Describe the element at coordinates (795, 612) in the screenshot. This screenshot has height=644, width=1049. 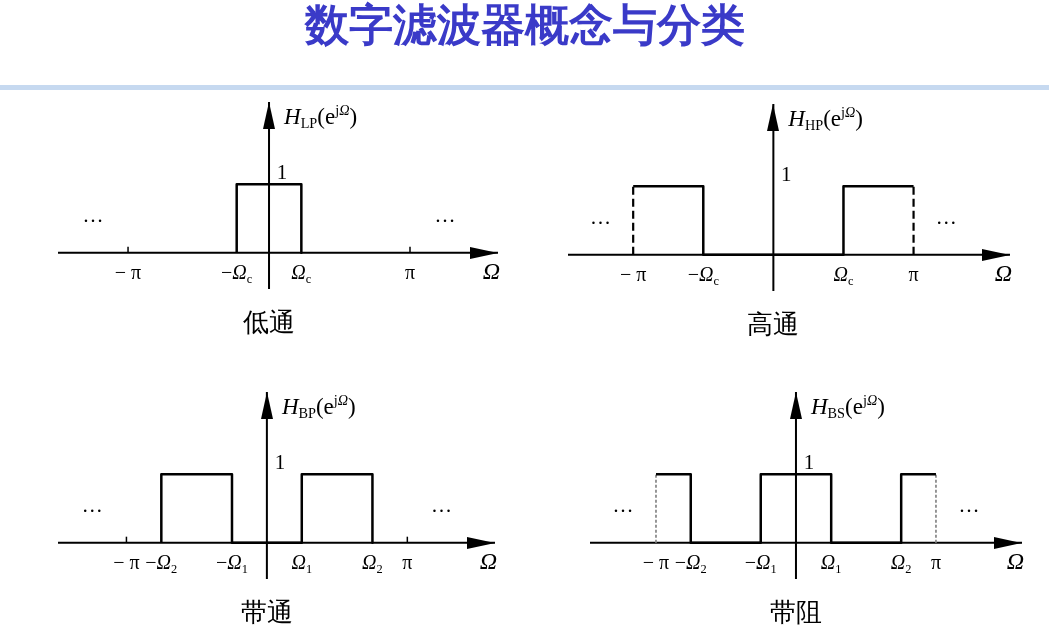
I see `text: 带阻` at that location.